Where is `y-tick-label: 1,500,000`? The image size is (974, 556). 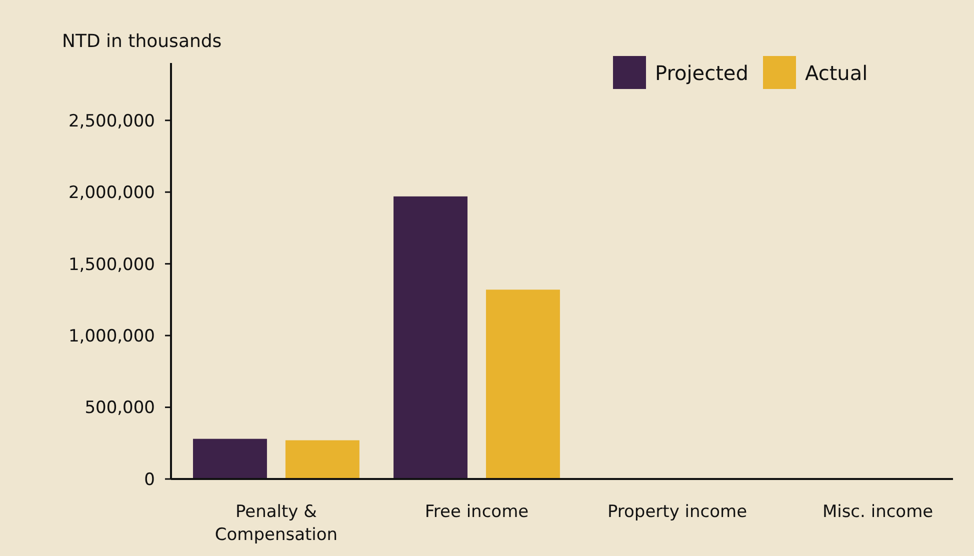 y-tick-label: 1,500,000 is located at coordinates (111, 264).